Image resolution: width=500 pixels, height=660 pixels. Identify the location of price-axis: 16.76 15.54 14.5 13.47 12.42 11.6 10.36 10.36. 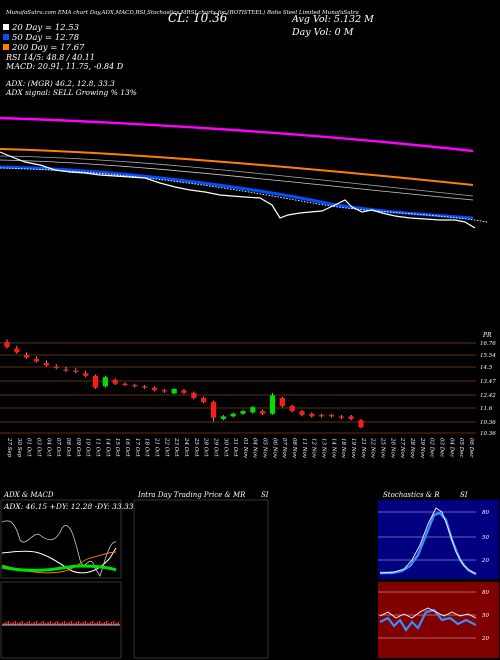
(488, 389).